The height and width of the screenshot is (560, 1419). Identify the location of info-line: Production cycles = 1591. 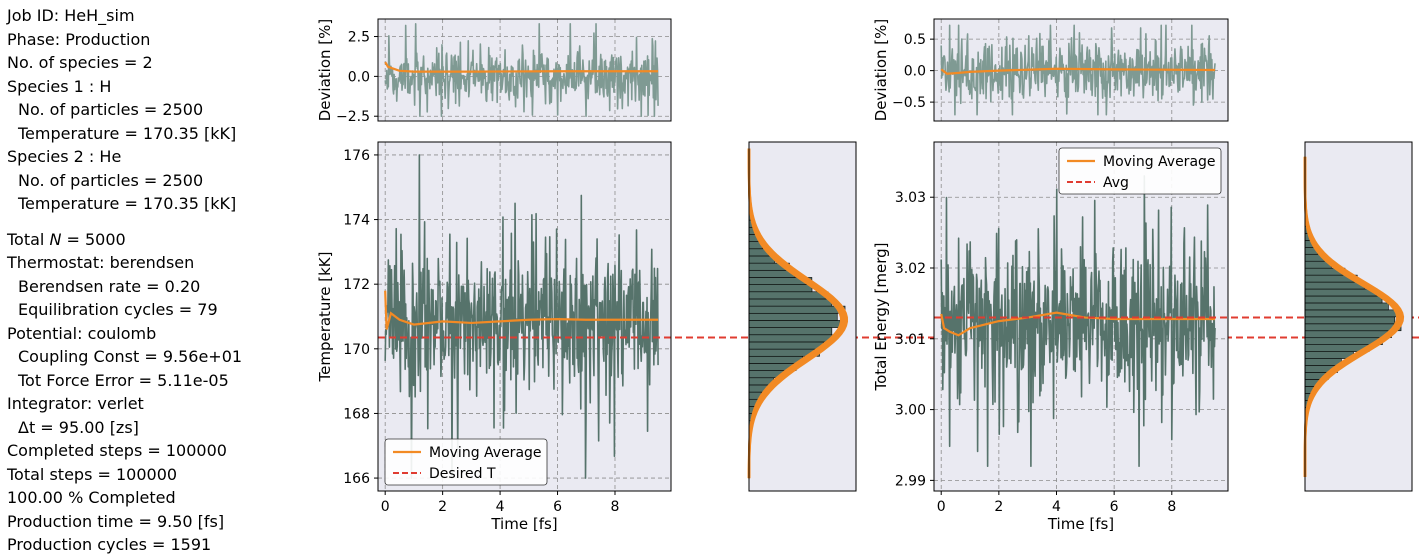
(109, 544).